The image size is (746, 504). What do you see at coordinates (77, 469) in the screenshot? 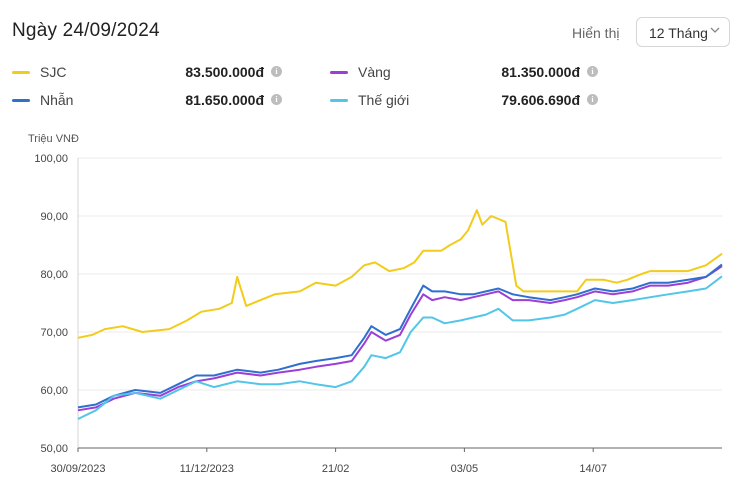
I see `x-tick-label: 30/09/2023` at bounding box center [77, 469].